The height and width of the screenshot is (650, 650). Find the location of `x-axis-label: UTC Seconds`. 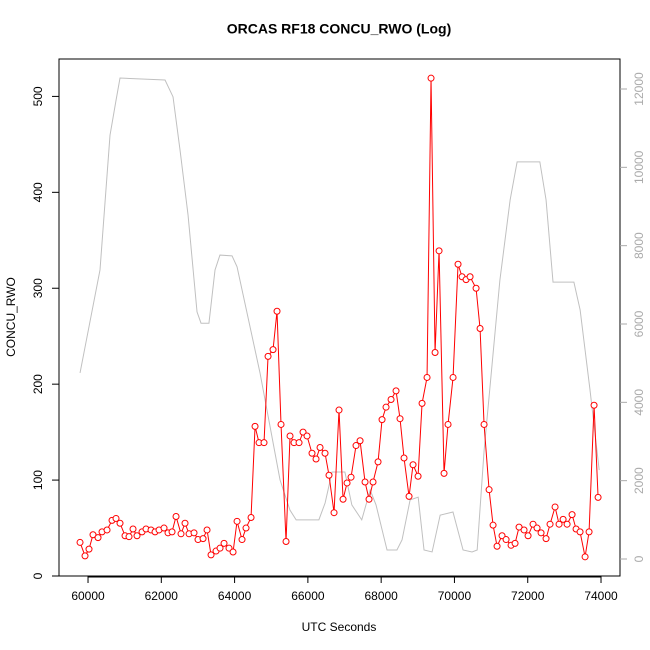

x-axis-label: UTC Seconds is located at coordinates (339, 627).